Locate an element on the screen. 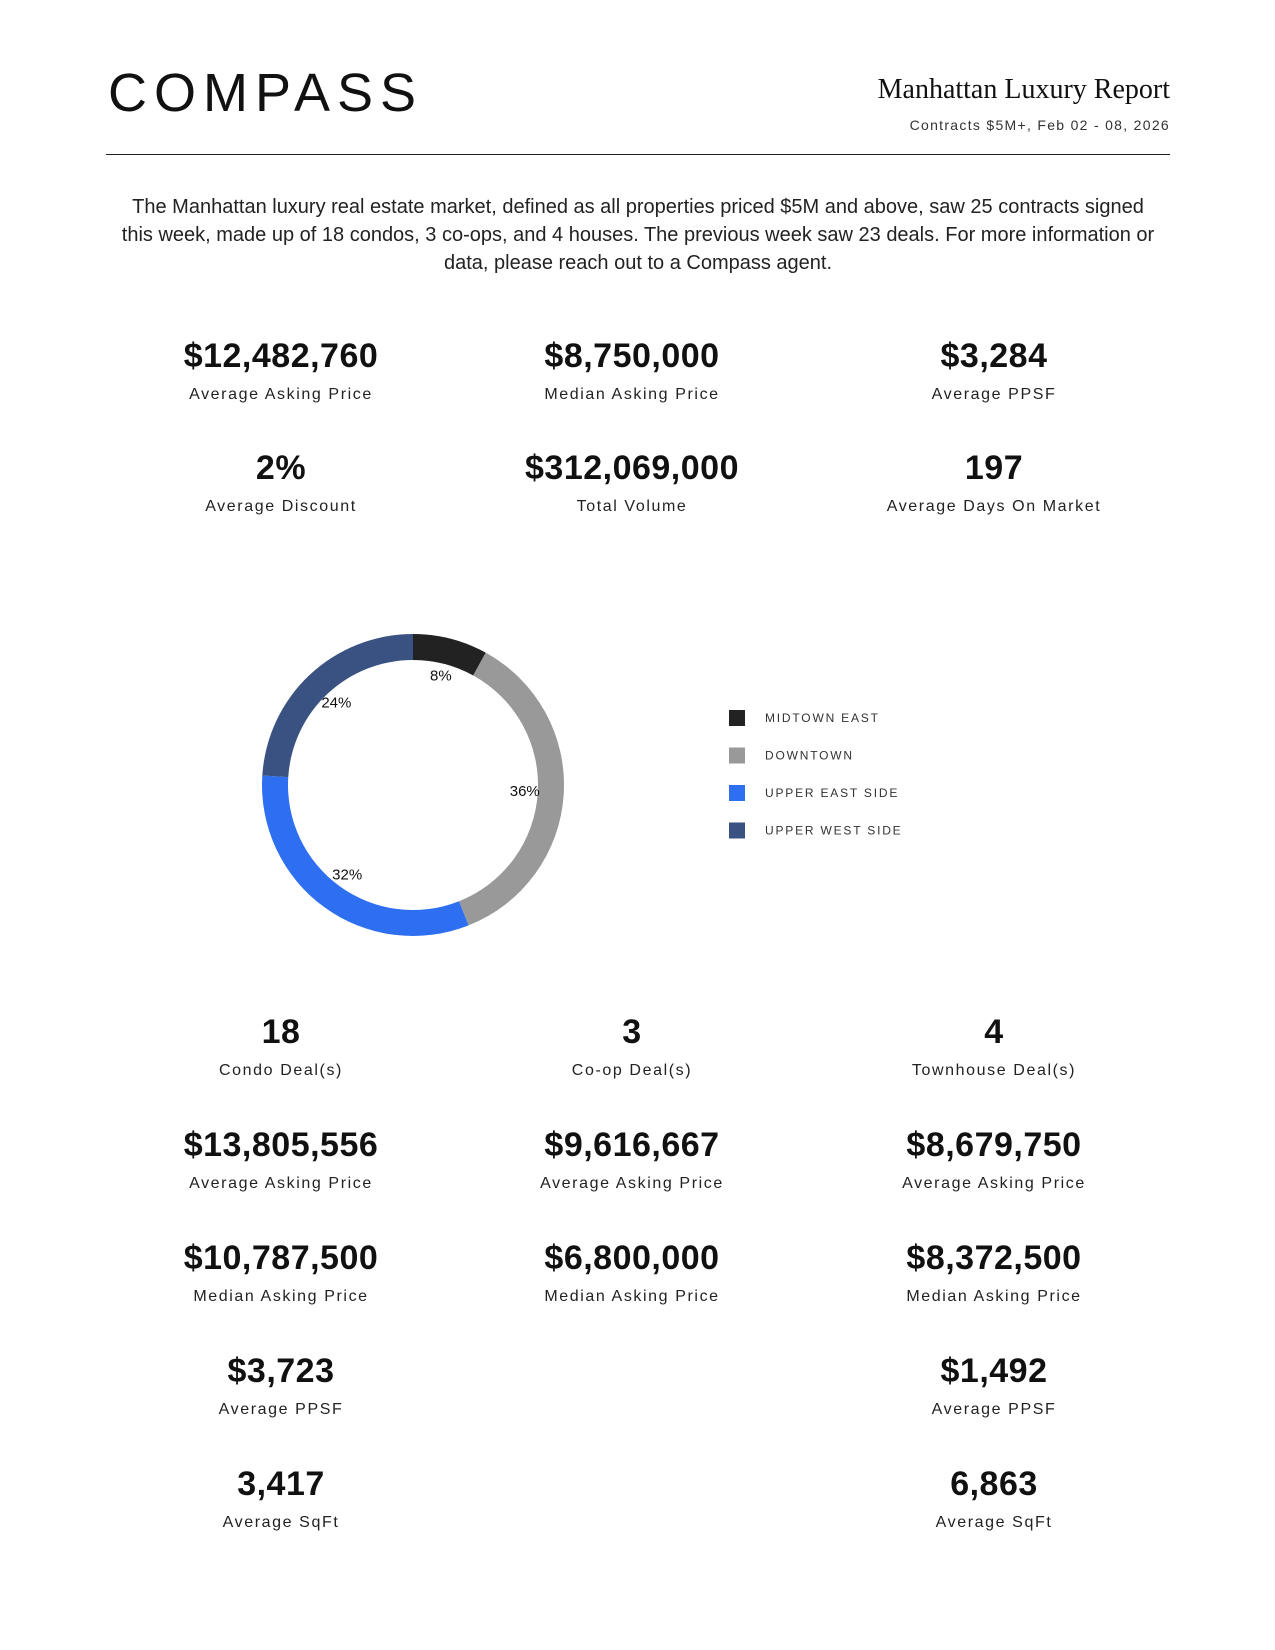  stat-value: $10,787,500 is located at coordinates (281, 1258).